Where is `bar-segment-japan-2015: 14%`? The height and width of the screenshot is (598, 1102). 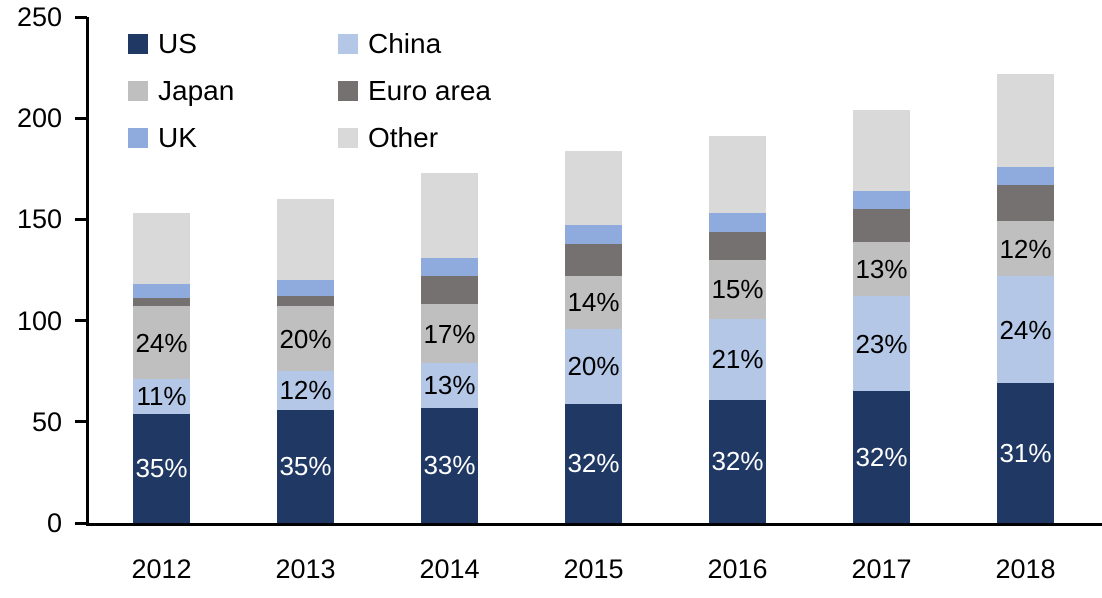 bar-segment-japan-2015: 14% is located at coordinates (593, 302).